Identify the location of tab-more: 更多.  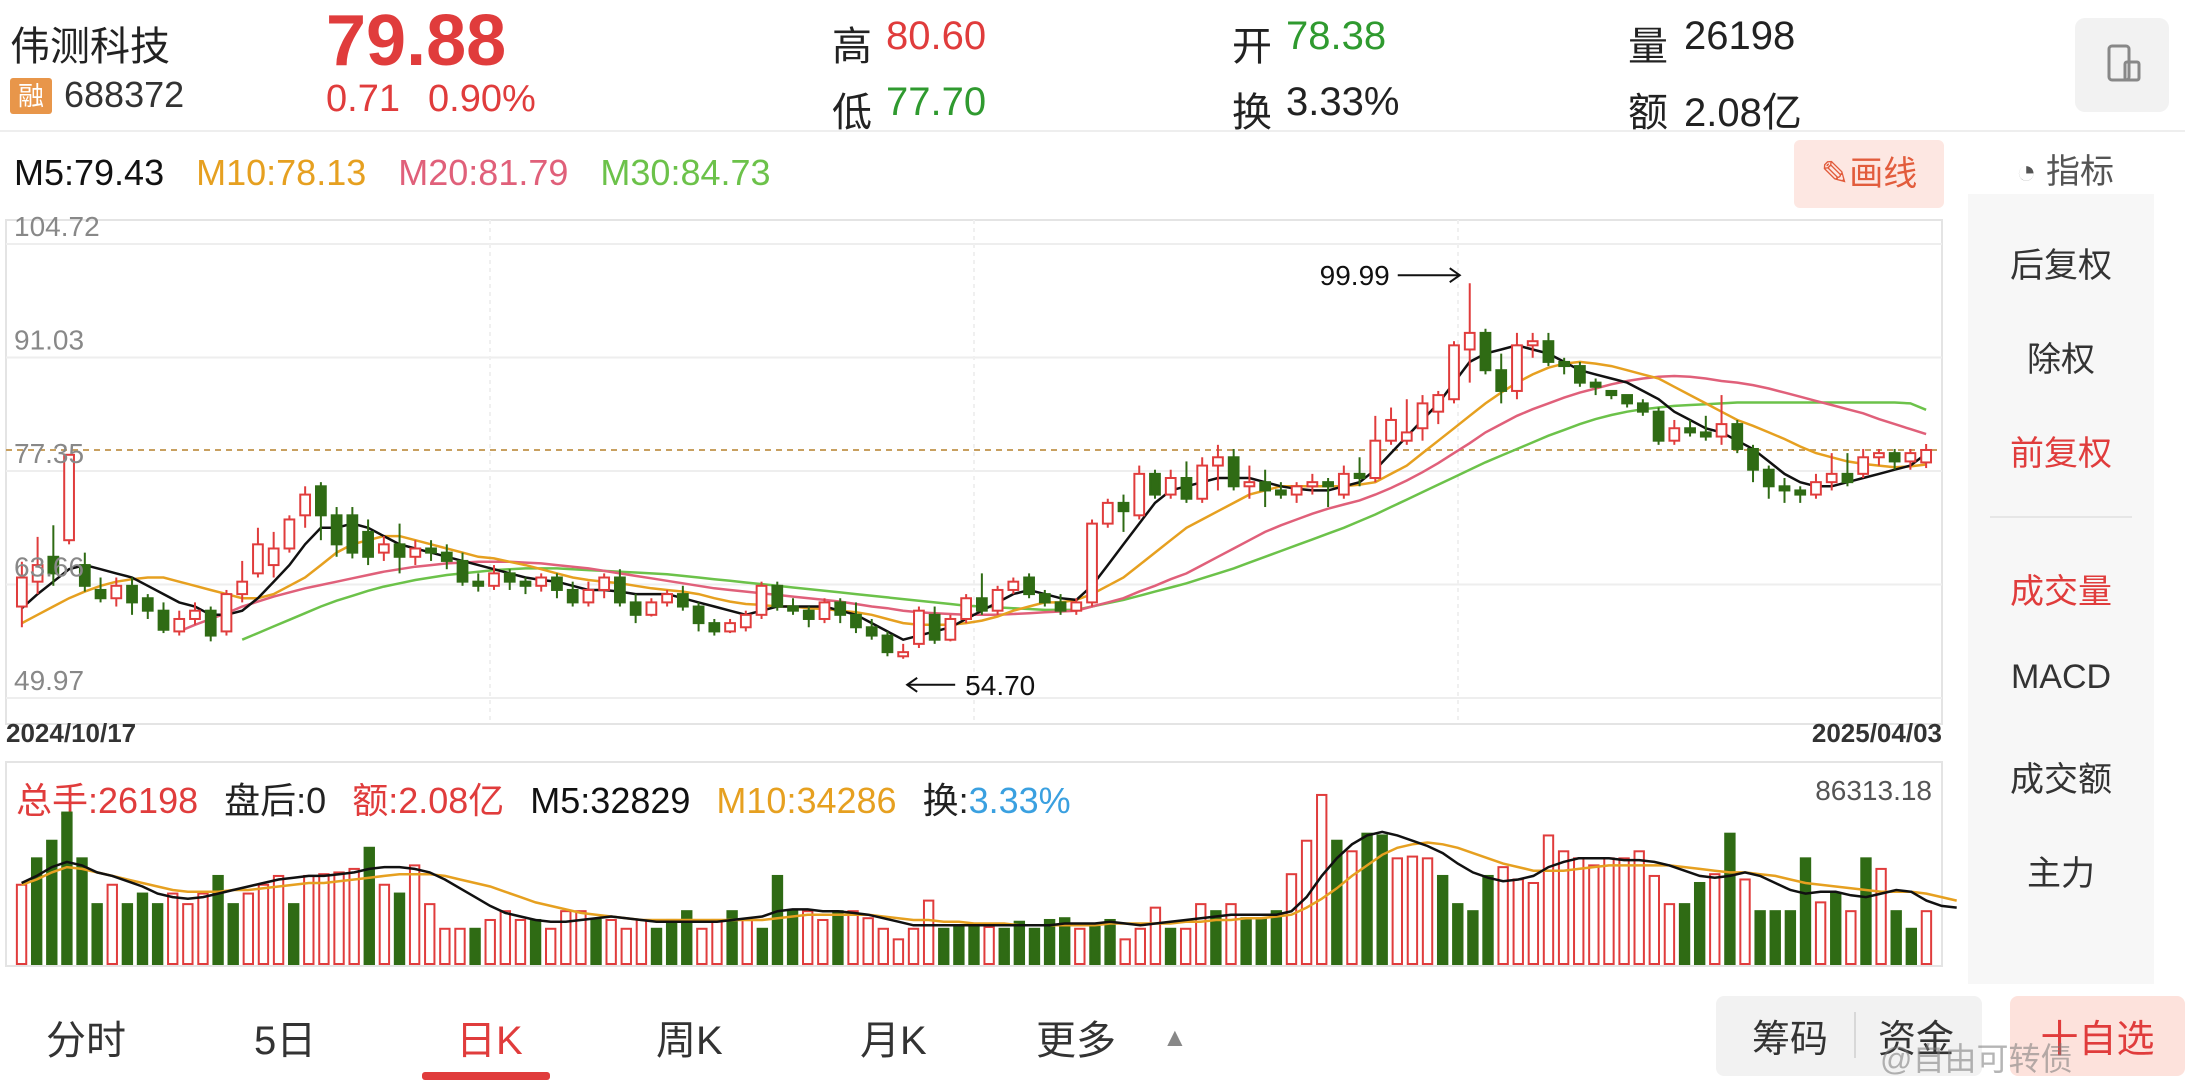
(1076, 1041).